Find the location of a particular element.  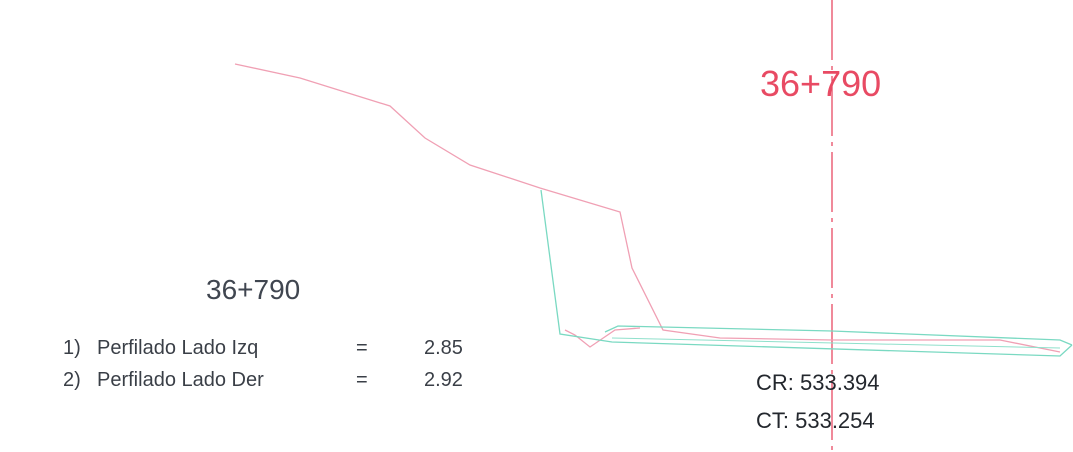

row-label: Perfilado Lado Izq is located at coordinates (178, 348).